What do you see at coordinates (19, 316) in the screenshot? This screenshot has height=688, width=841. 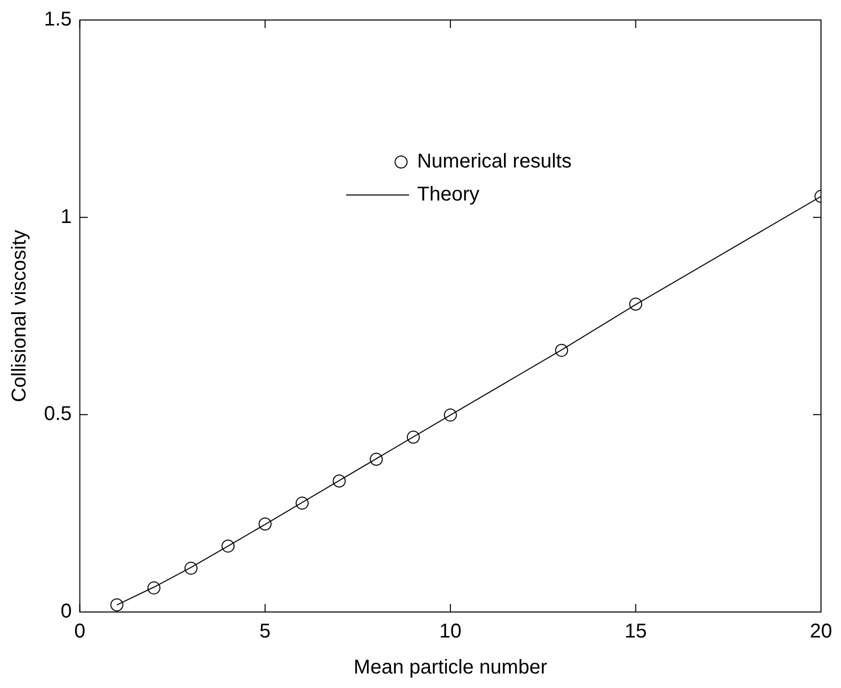 I see `y-axis-title: Collisional viscosity` at bounding box center [19, 316].